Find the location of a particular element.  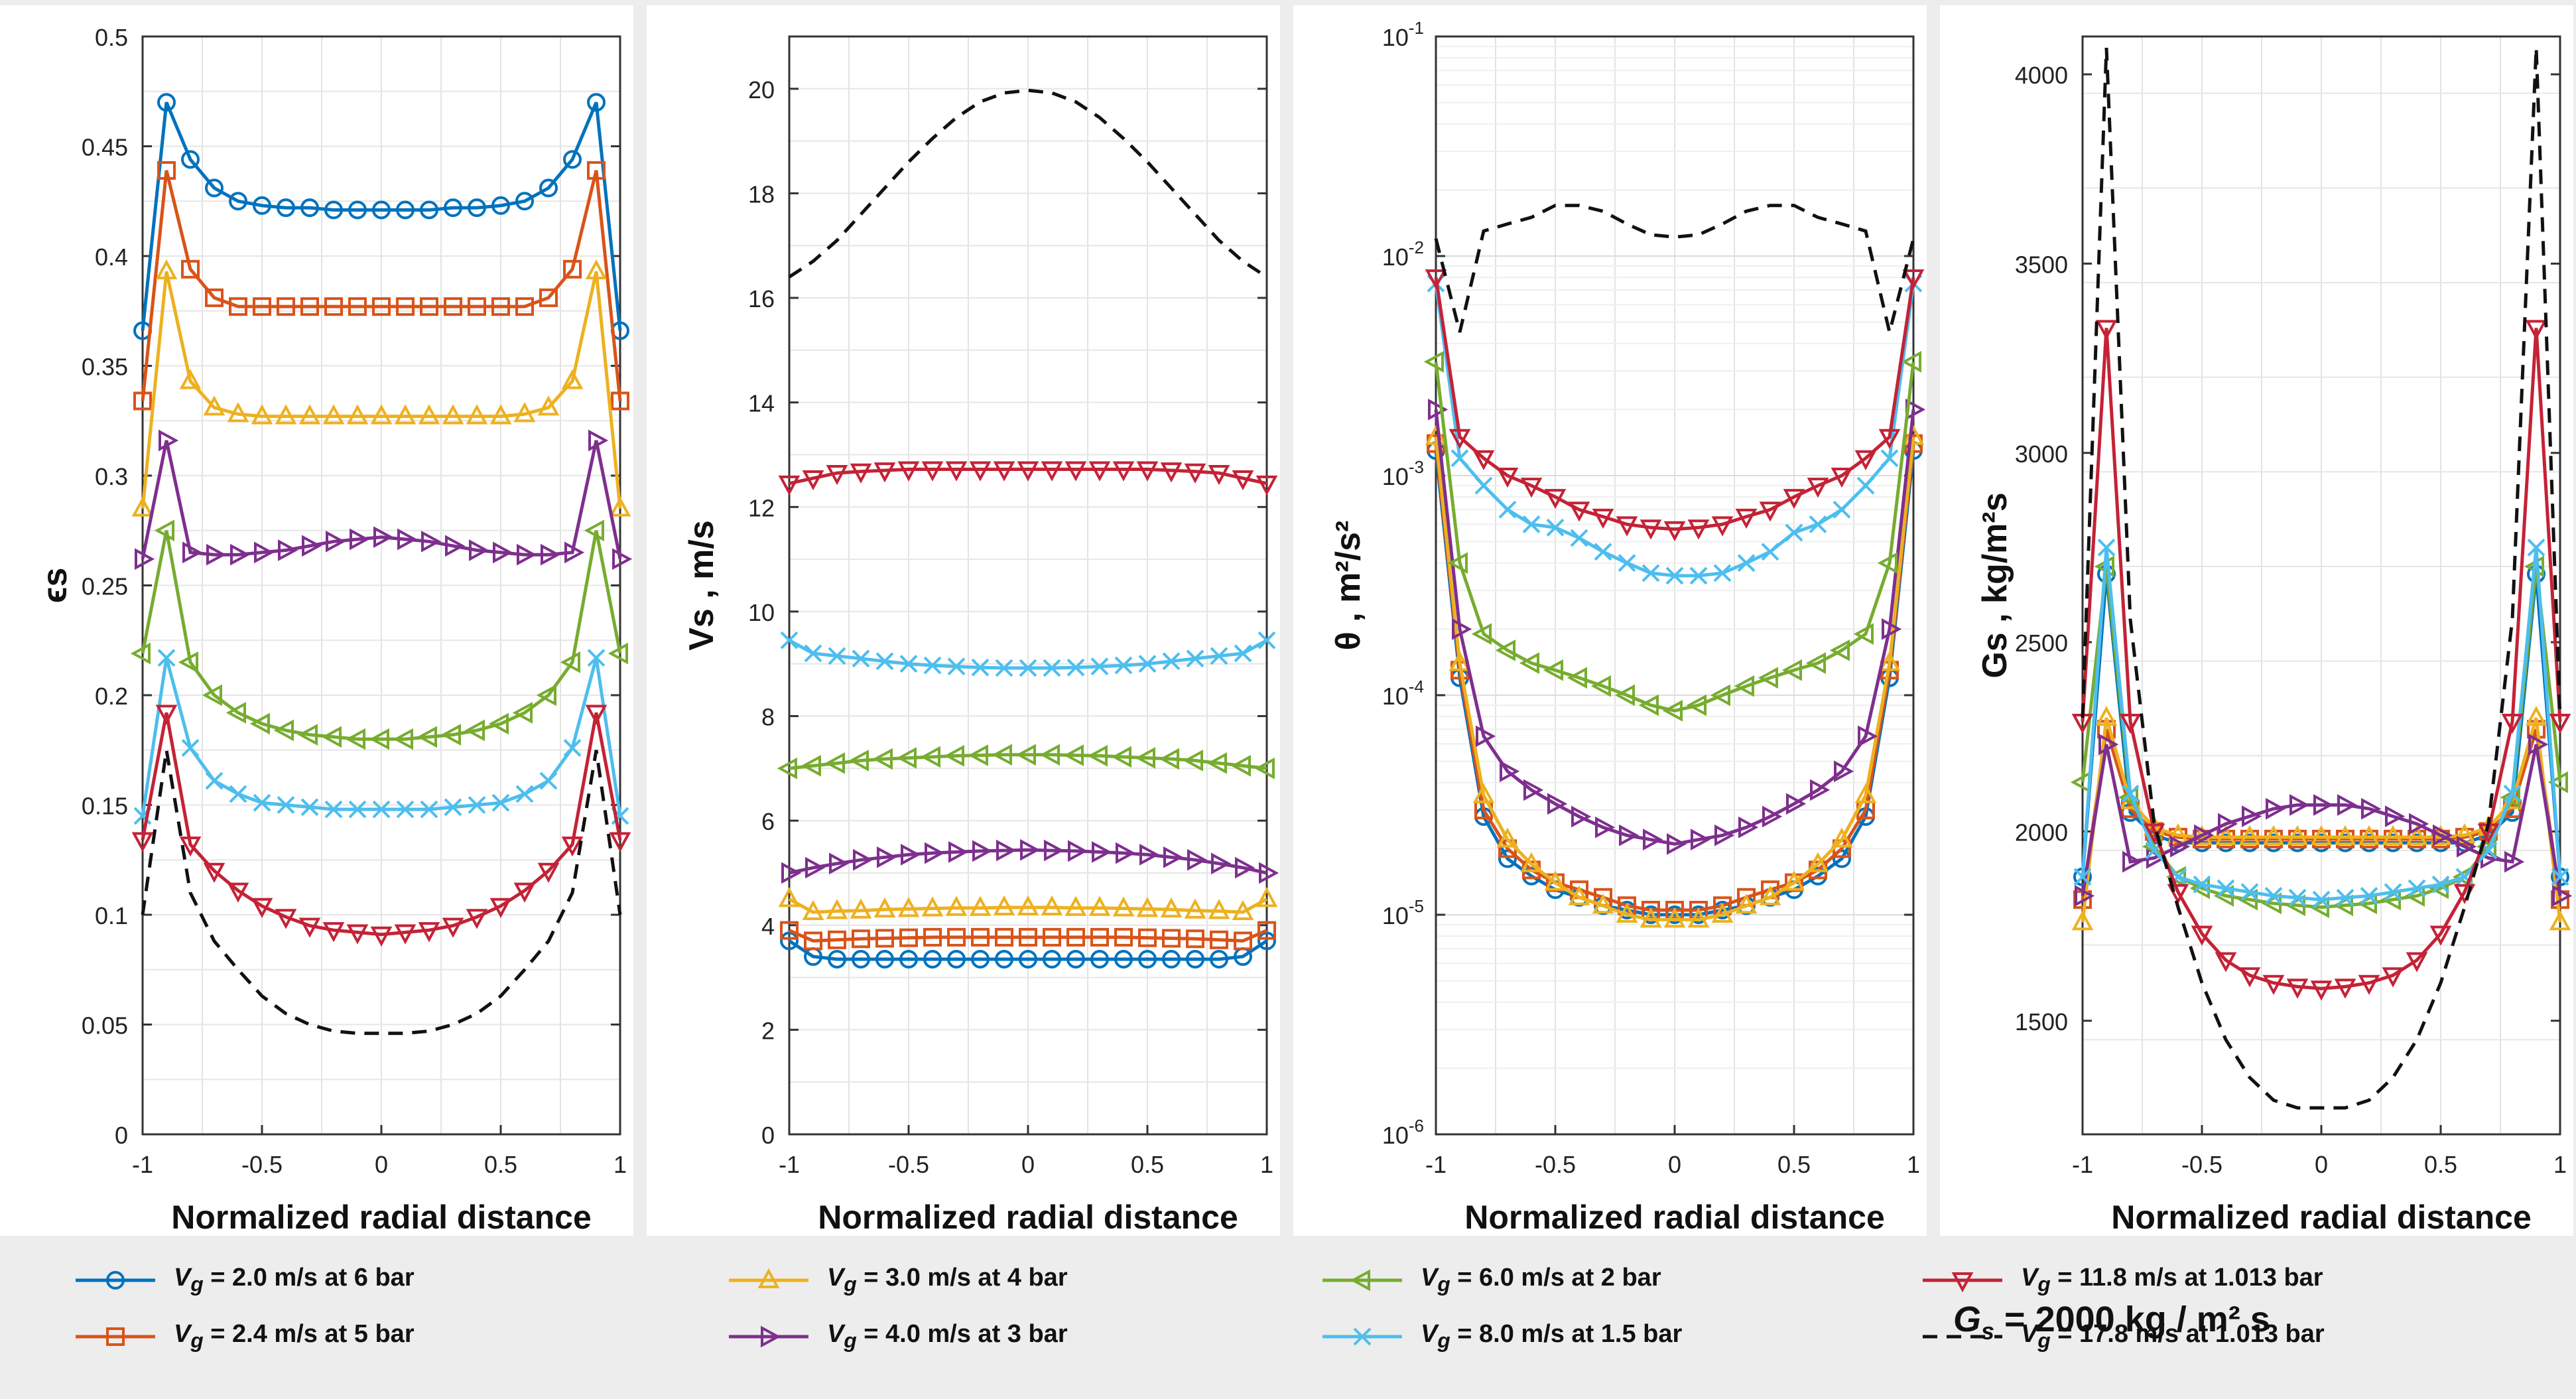

x-tick-label: 1 is located at coordinates (2560, 1164).